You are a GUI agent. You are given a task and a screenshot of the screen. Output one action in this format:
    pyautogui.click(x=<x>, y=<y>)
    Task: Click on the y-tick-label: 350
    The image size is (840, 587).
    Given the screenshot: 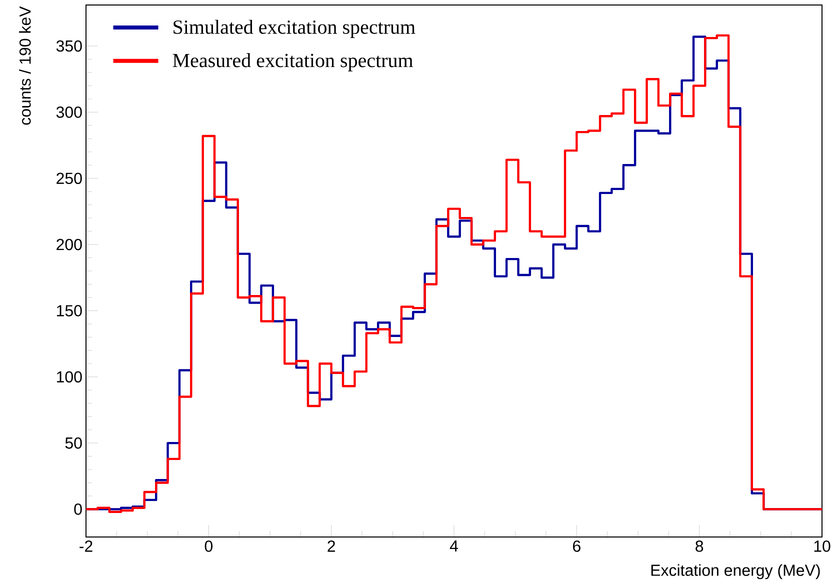 What is the action you would take?
    pyautogui.click(x=69, y=46)
    